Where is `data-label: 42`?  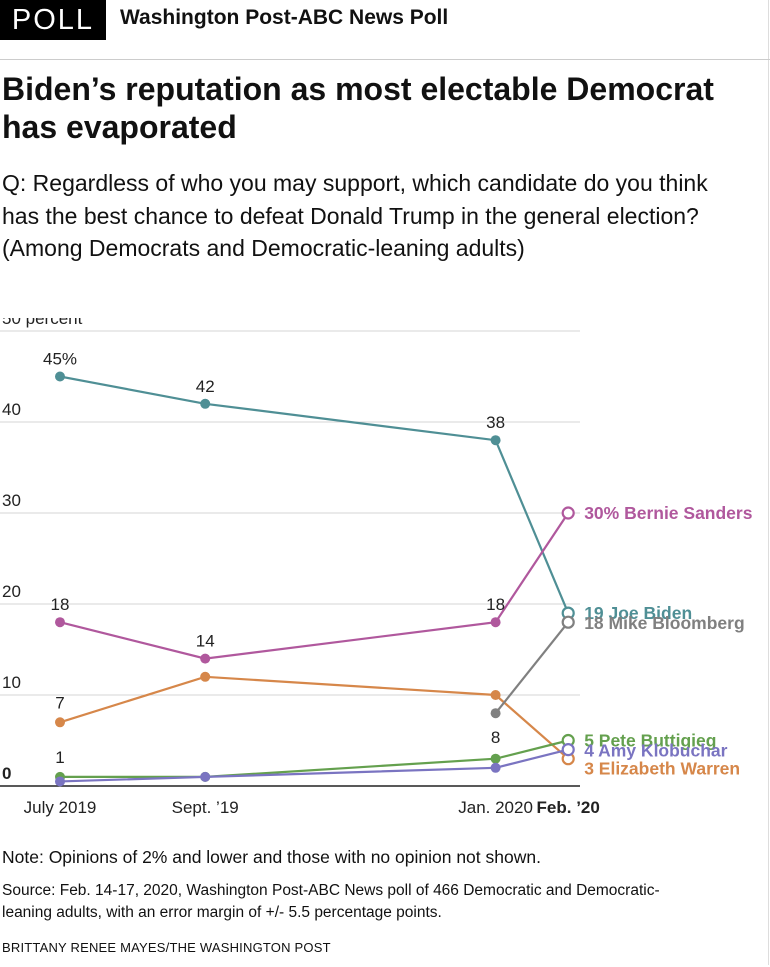
data-label: 42 is located at coordinates (205, 386).